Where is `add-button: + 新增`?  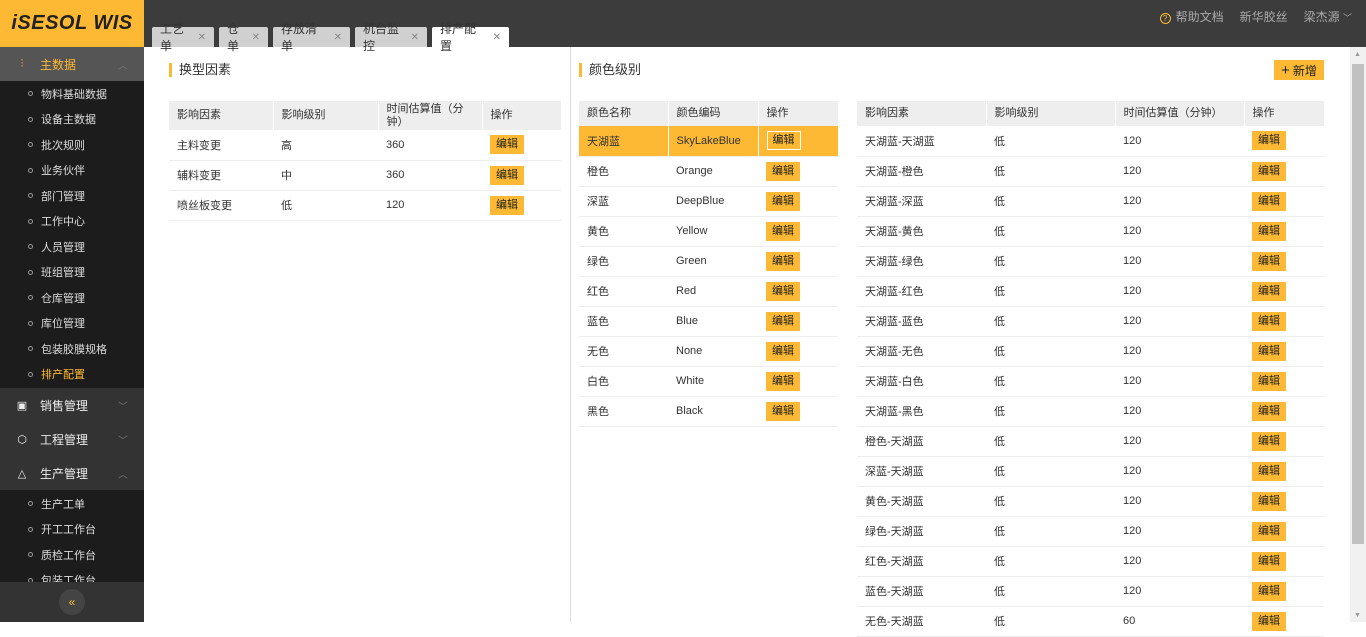 add-button: + 新增 is located at coordinates (1299, 70).